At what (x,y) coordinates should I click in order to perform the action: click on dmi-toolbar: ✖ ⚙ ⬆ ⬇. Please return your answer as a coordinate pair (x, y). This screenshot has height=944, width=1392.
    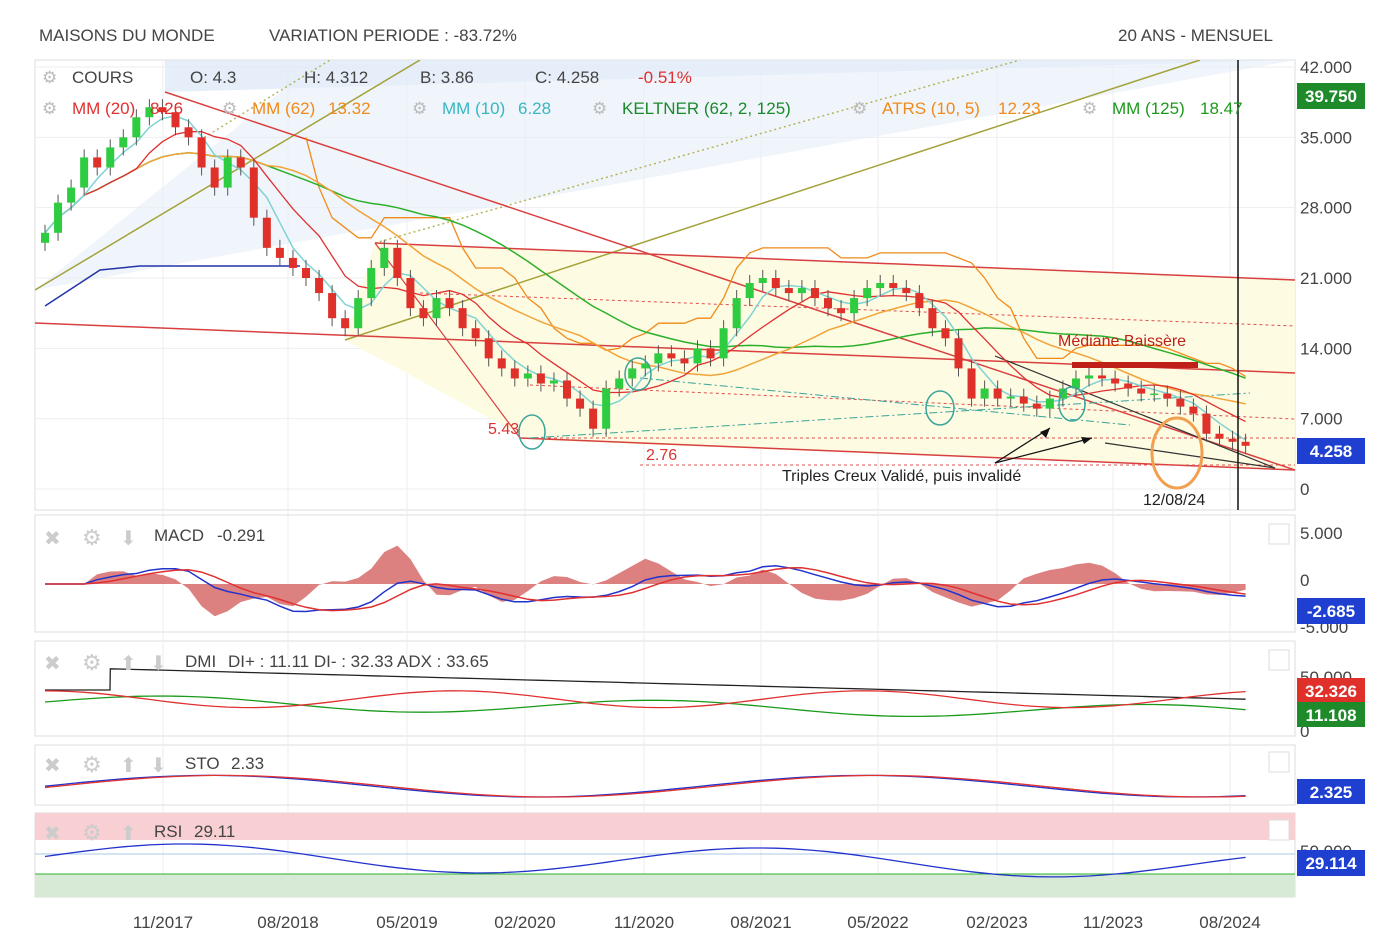
    Looking at the image, I should click on (105, 662).